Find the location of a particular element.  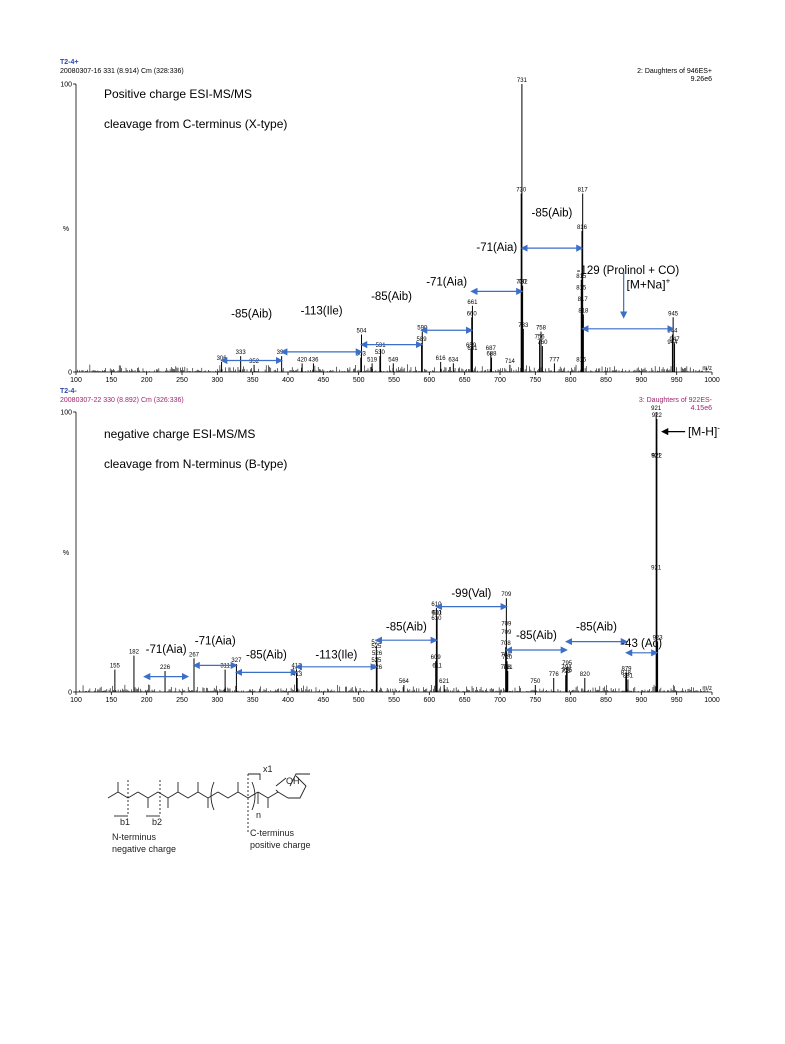

peak-label: 881 is located at coordinates (628, 676).